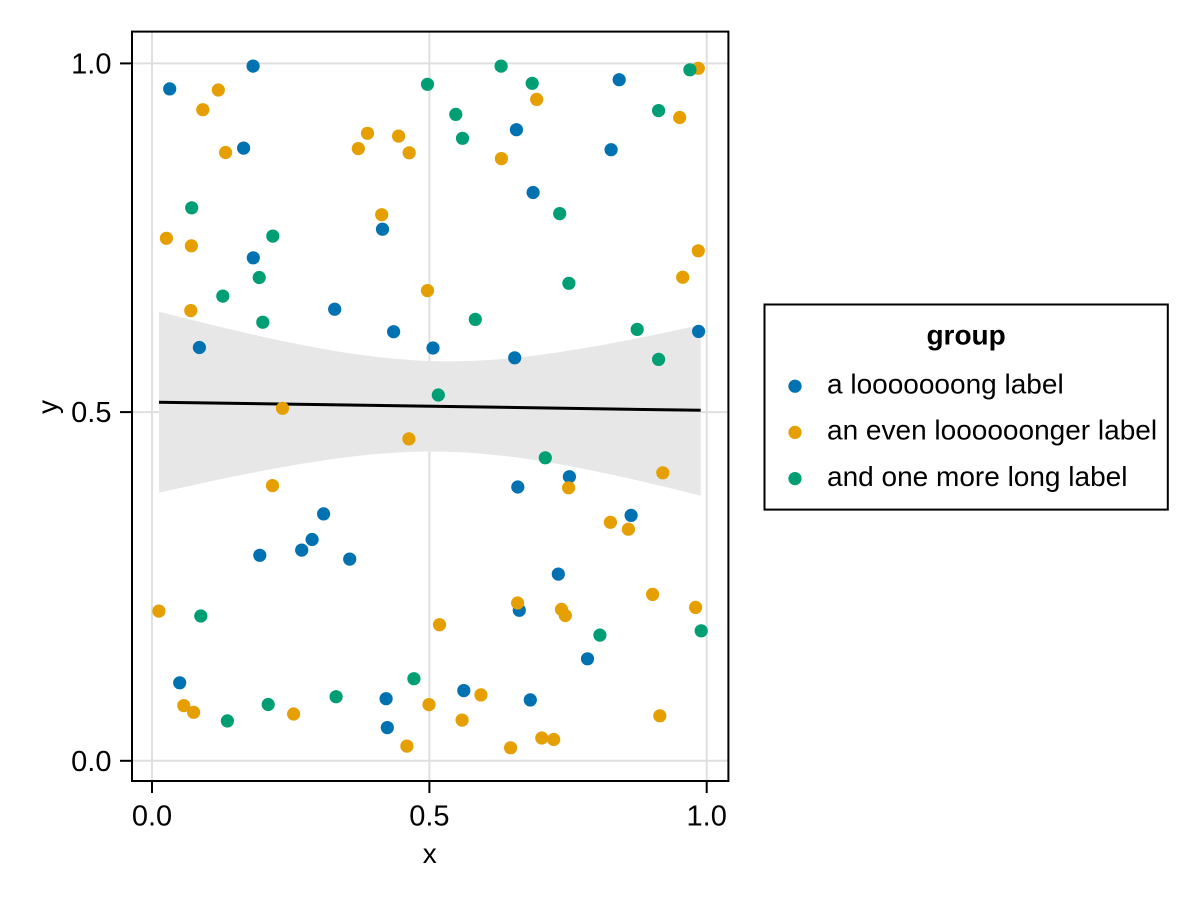  What do you see at coordinates (992, 430) in the screenshot?
I see `svg-text: an even loooooonger label` at bounding box center [992, 430].